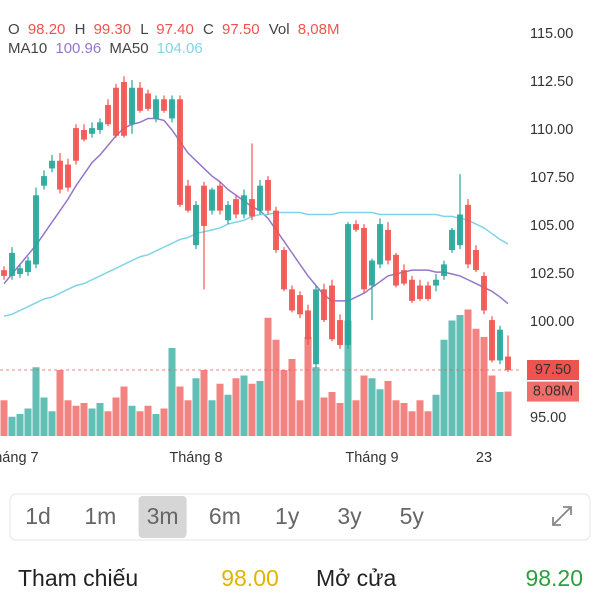 This screenshot has height=600, width=600. I want to click on open-label: Mở cửa, so click(356, 578).